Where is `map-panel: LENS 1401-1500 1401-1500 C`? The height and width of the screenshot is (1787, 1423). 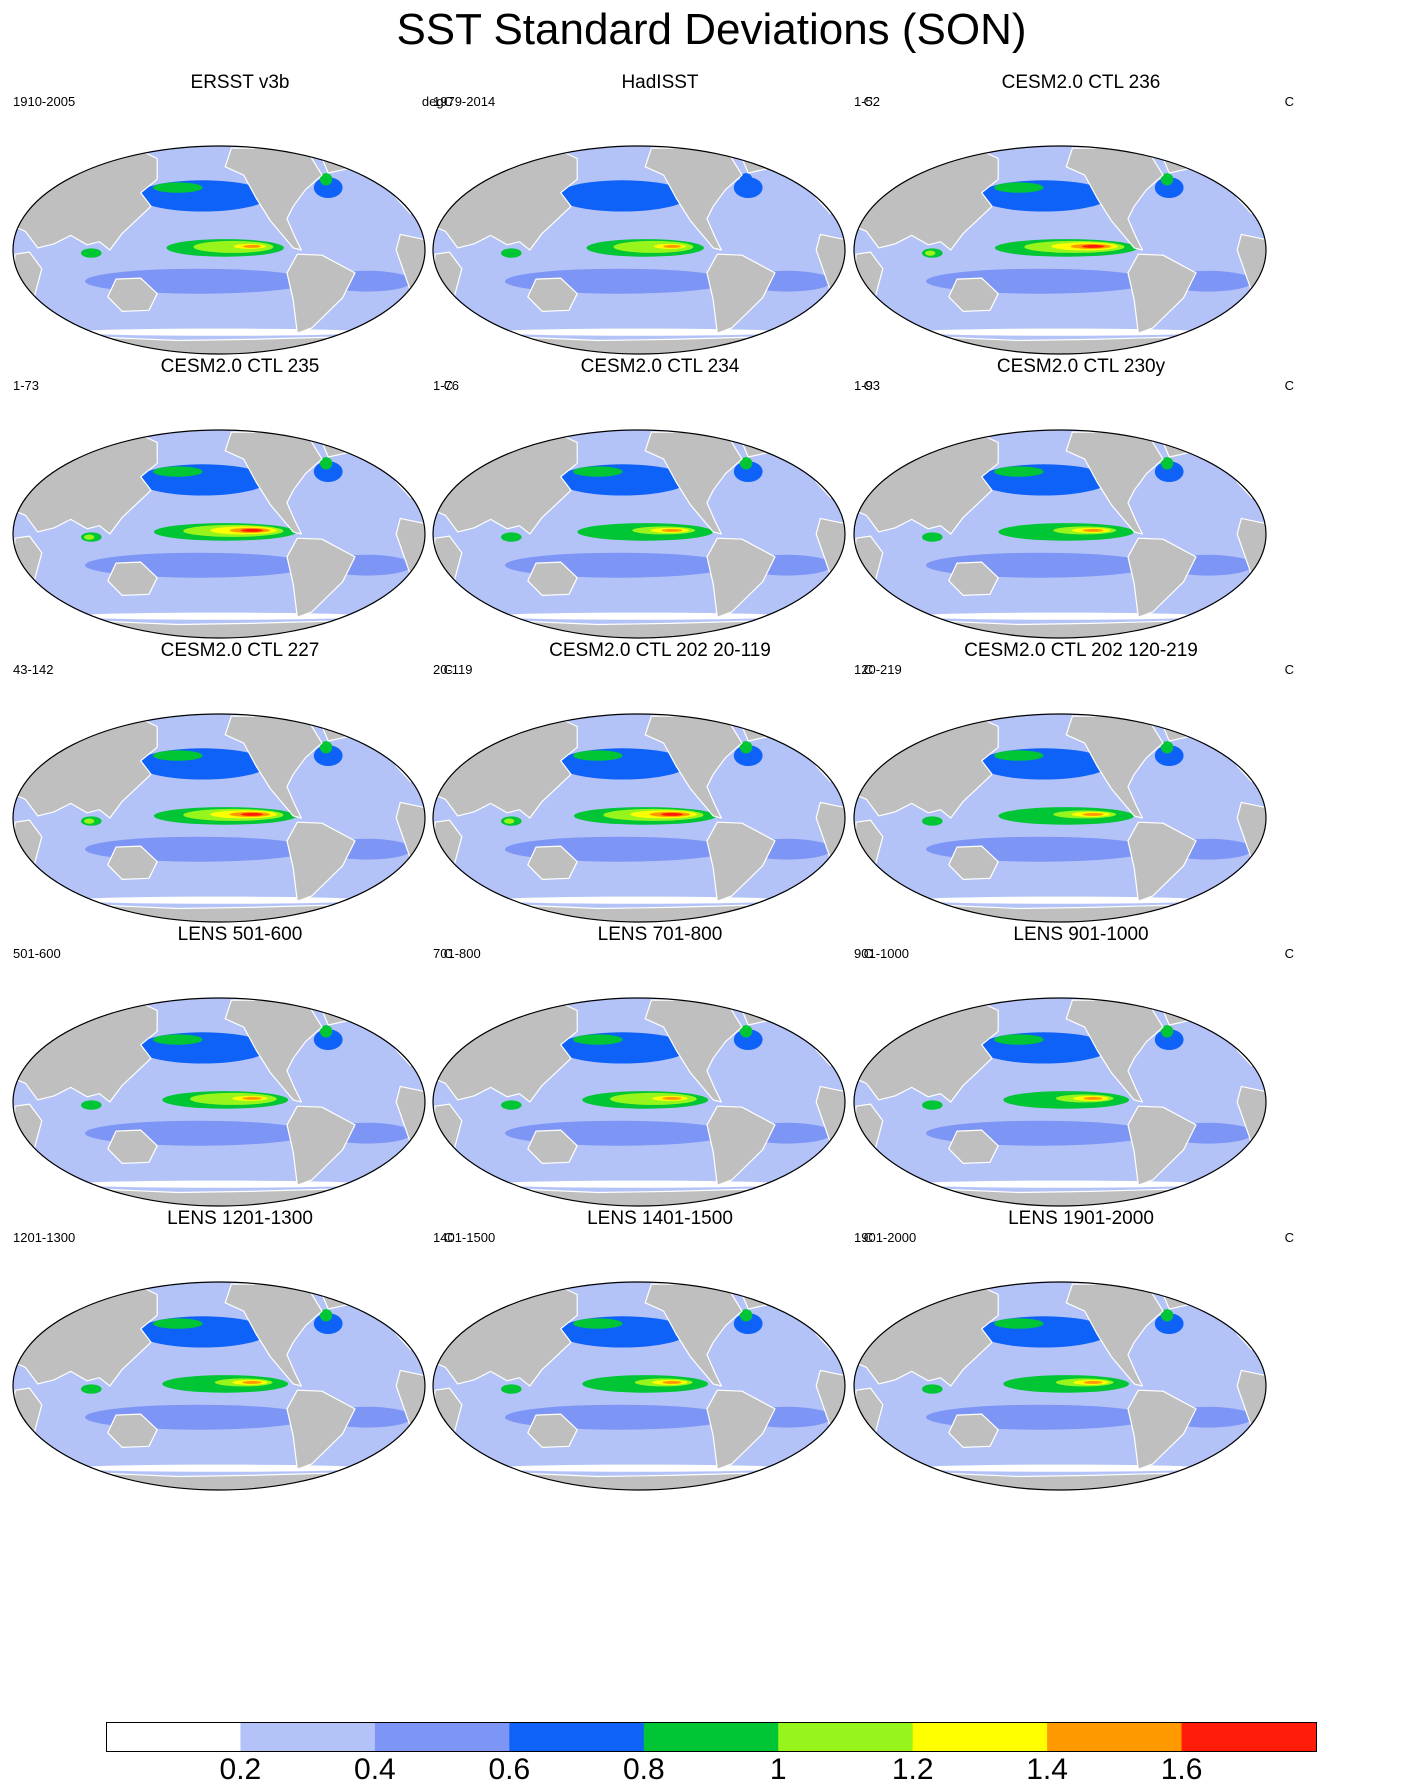
map-panel: LENS 1401-1500 1401-1500 C is located at coordinates (660, 1353).